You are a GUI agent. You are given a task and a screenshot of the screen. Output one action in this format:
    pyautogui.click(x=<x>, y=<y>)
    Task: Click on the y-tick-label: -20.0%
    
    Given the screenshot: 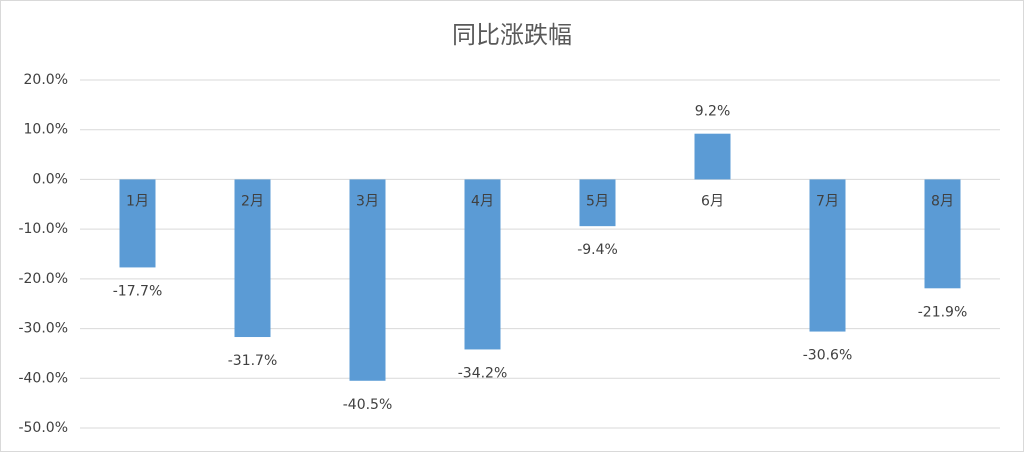 What is the action you would take?
    pyautogui.click(x=43, y=279)
    